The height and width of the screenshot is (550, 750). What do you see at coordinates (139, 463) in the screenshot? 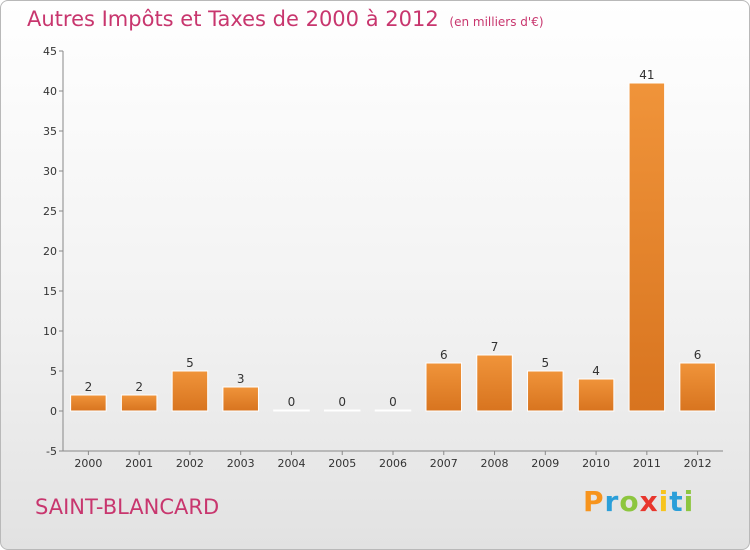
I see `x-tick-label-2001: 2001` at bounding box center [139, 463].